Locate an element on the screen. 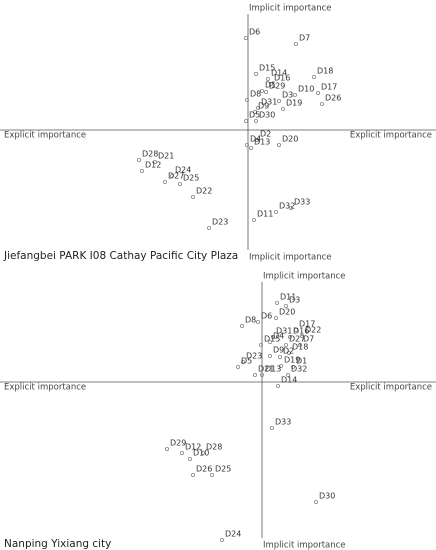  point-label: D6 is located at coordinates (254, 32).